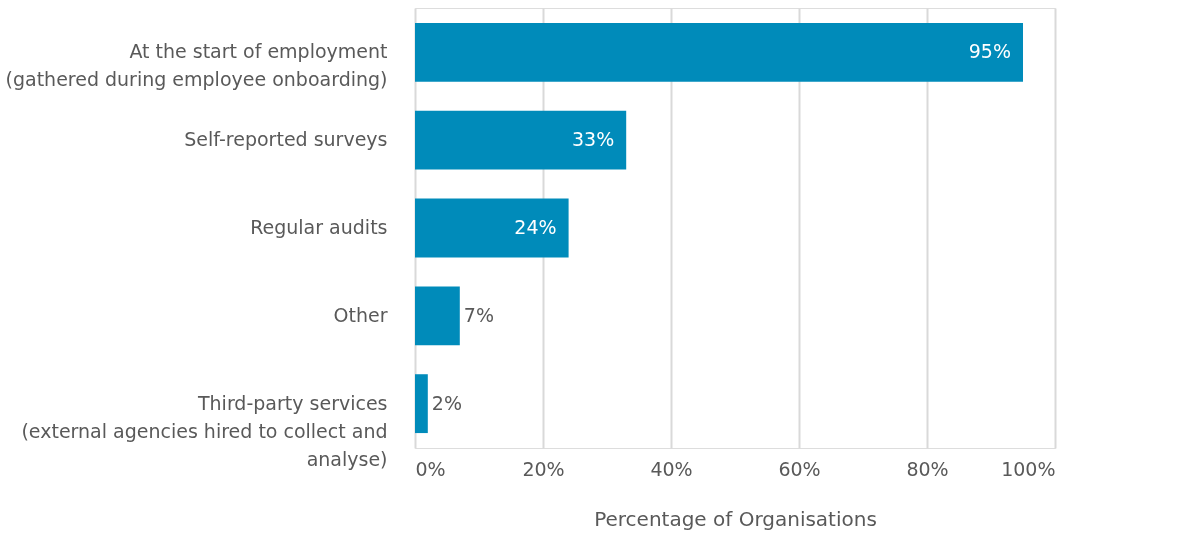 The image size is (1194, 559). Describe the element at coordinates (535, 227) in the screenshot. I see `data-label: 24%` at that location.